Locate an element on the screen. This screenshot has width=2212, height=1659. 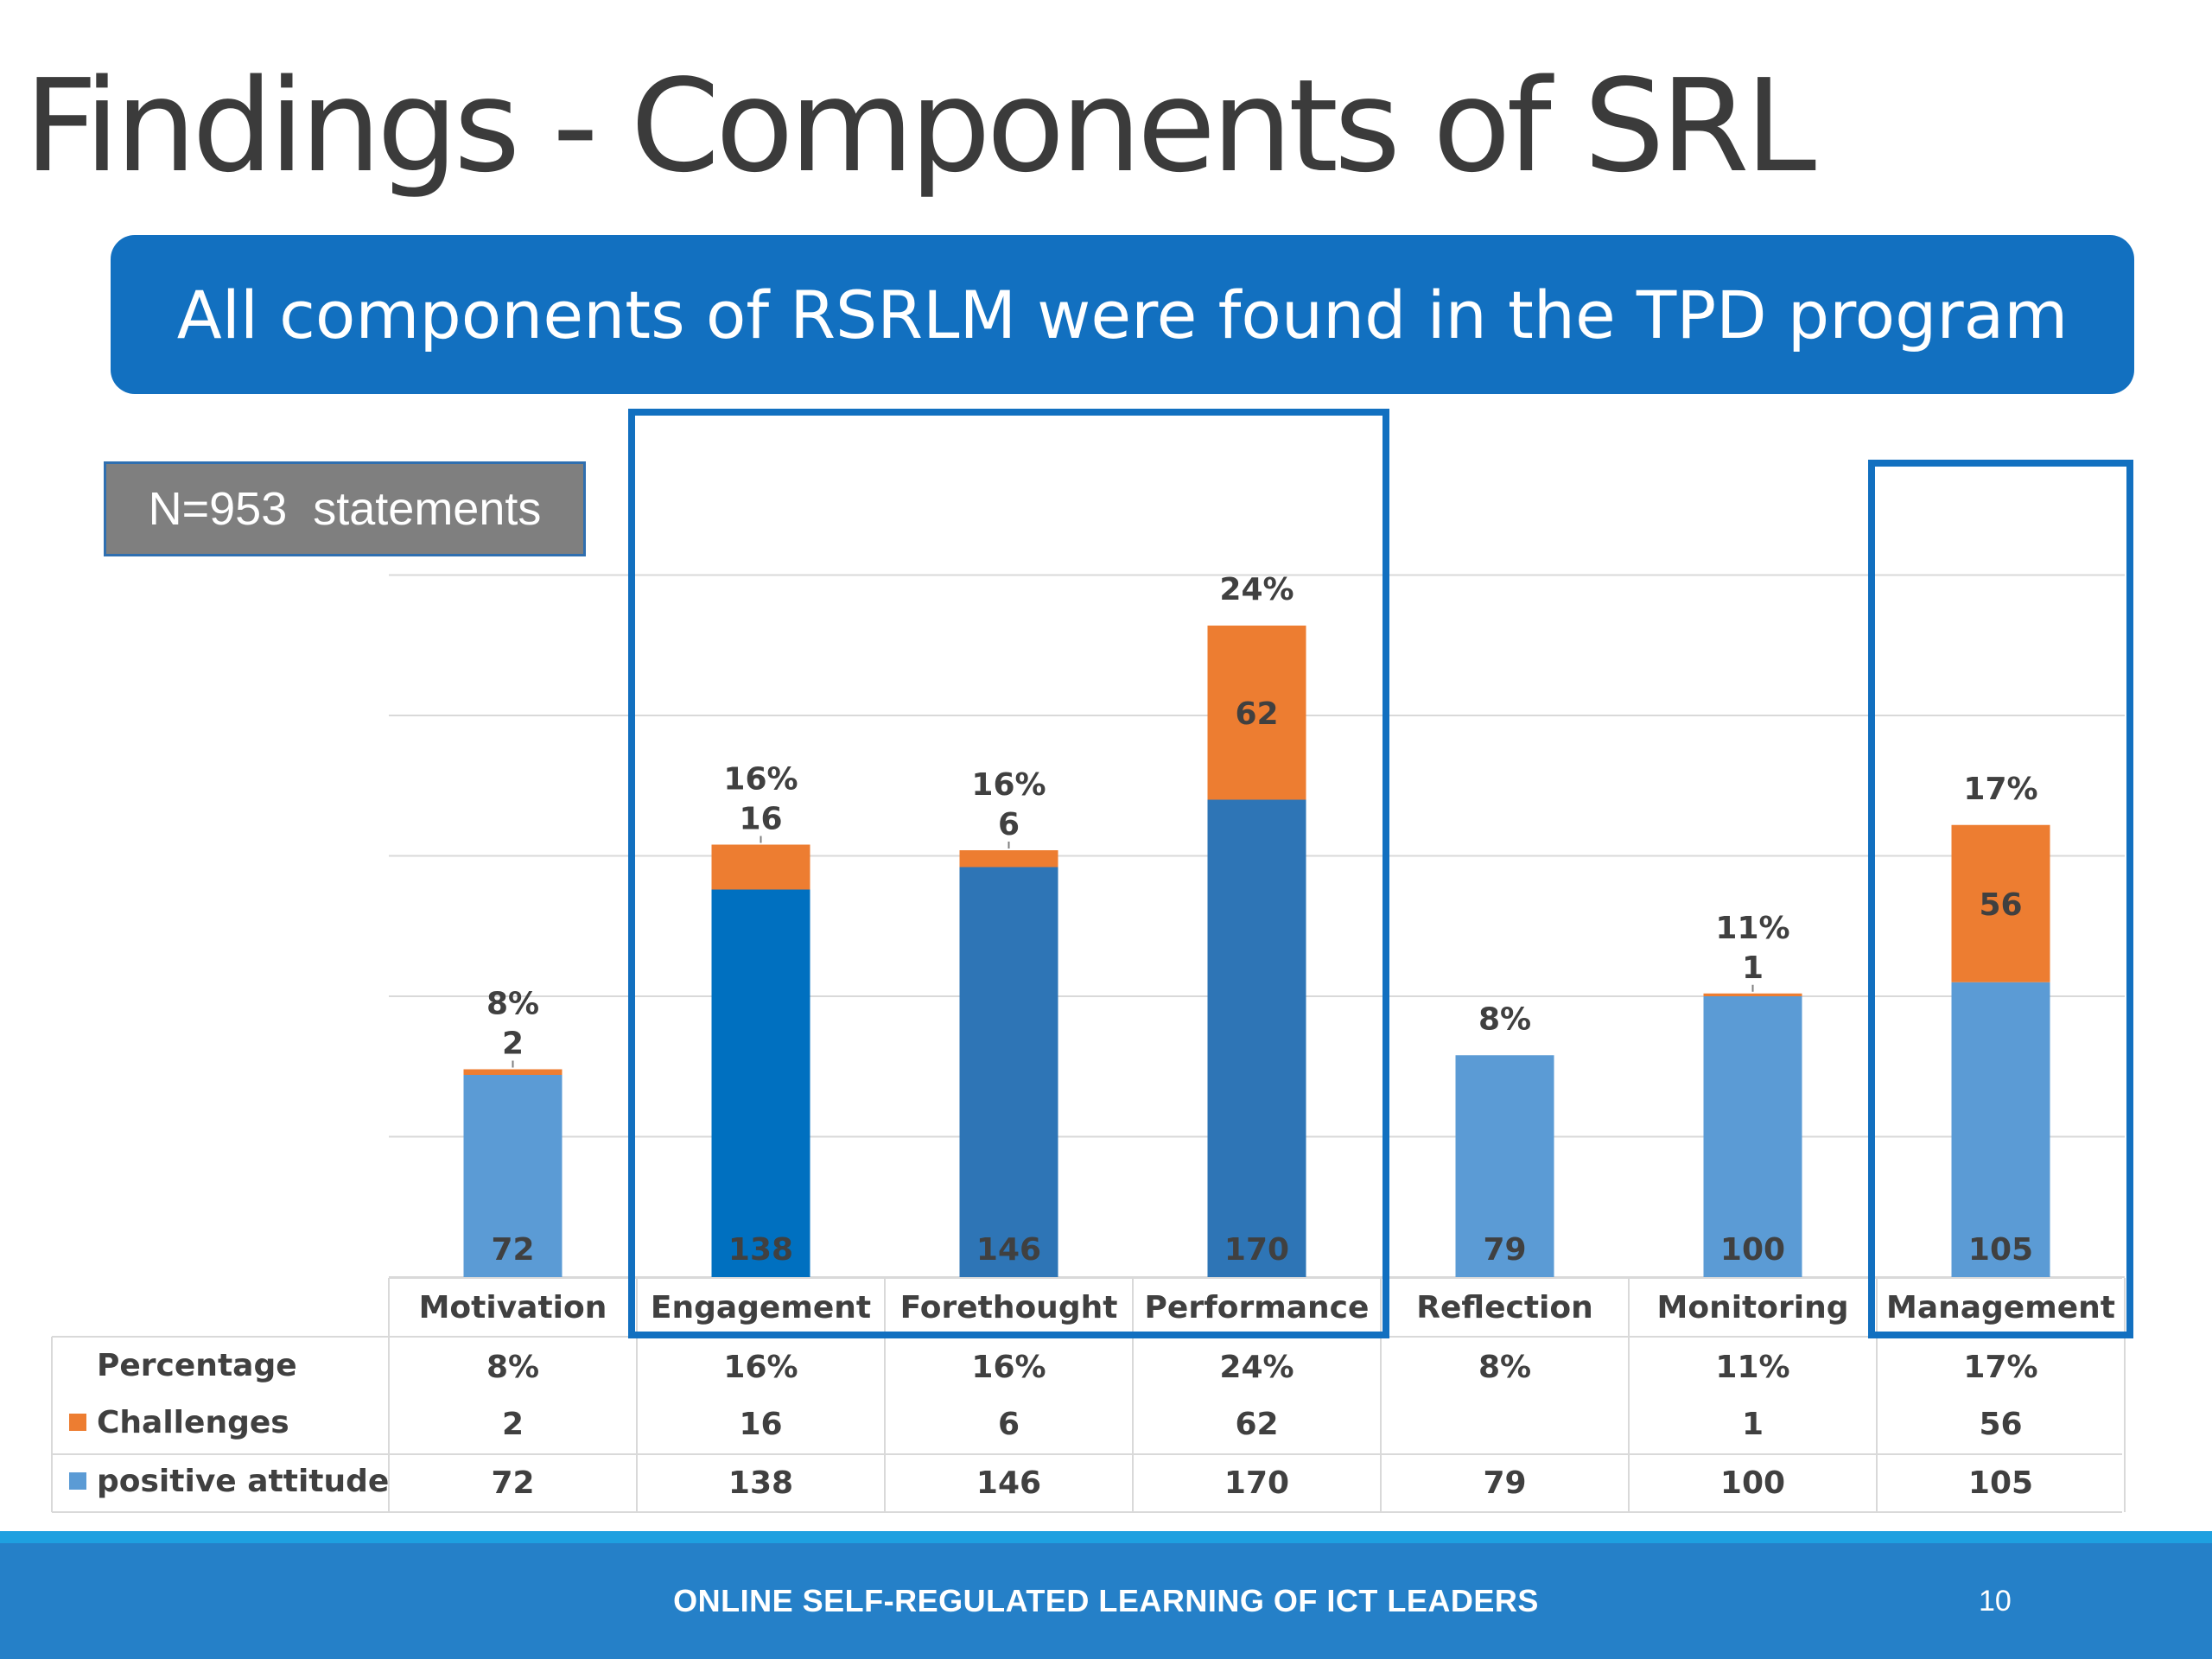
value-label-positive: 72 is located at coordinates (512, 1250).